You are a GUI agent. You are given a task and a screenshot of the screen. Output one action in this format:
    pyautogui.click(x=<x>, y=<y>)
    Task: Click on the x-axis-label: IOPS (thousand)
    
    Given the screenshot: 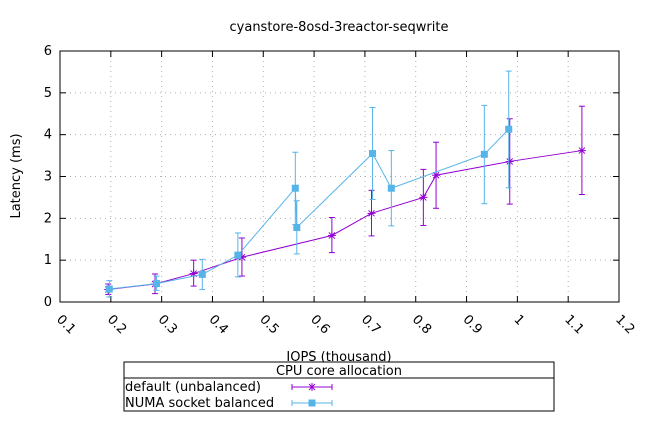 What is the action you would take?
    pyautogui.click(x=338, y=357)
    